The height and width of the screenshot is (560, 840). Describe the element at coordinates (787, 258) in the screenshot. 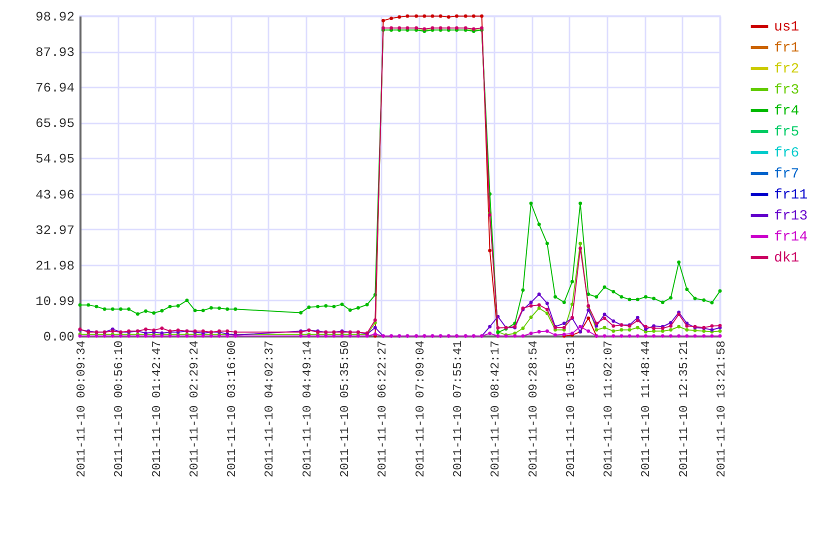

I see `legend-label: dk1` at that location.